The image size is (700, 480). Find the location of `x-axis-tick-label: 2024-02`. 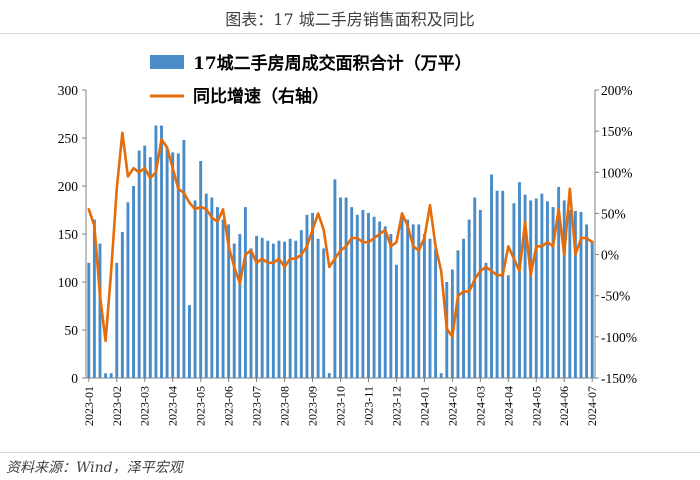

x-axis-tick-label: 2024-02 is located at coordinates (452, 406).